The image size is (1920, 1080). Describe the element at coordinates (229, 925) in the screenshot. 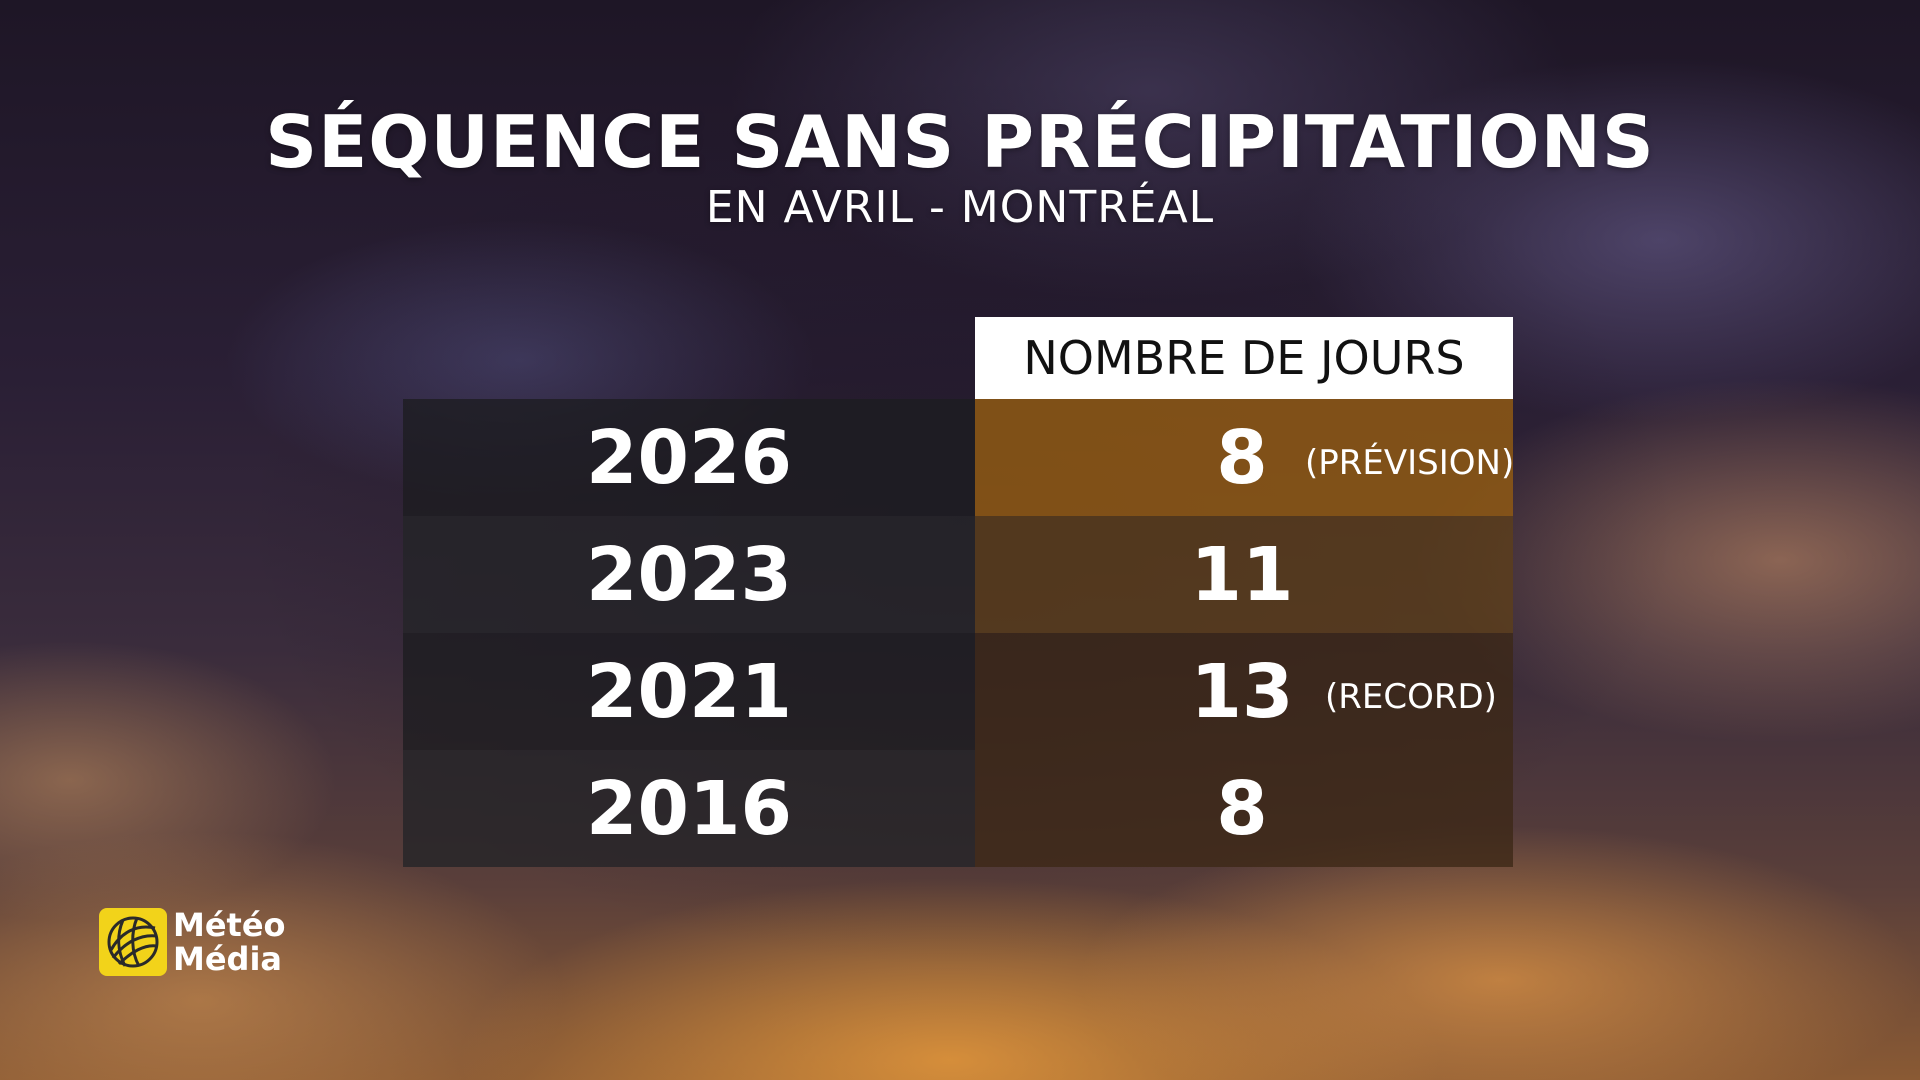

I see `logo-line-1: Météo` at that location.